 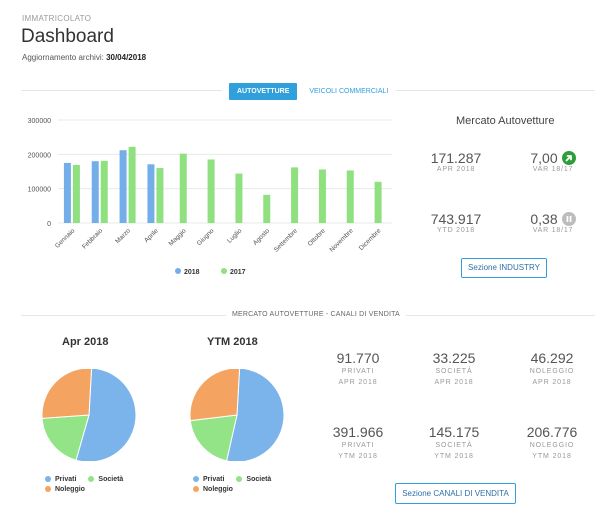 I want to click on legend-dot-2017, so click(x=224, y=271).